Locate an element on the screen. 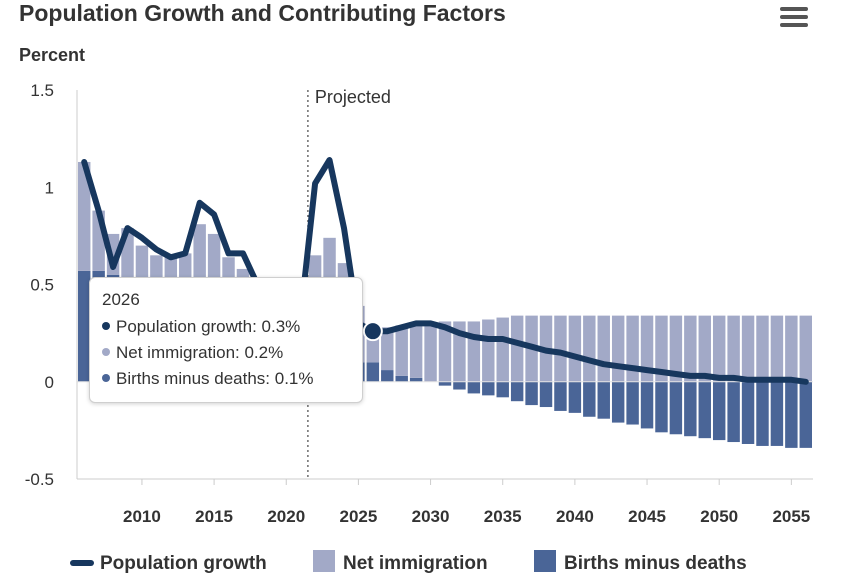 This screenshot has width=847, height=586. net-immigration-legend-swatch is located at coordinates (324, 561).